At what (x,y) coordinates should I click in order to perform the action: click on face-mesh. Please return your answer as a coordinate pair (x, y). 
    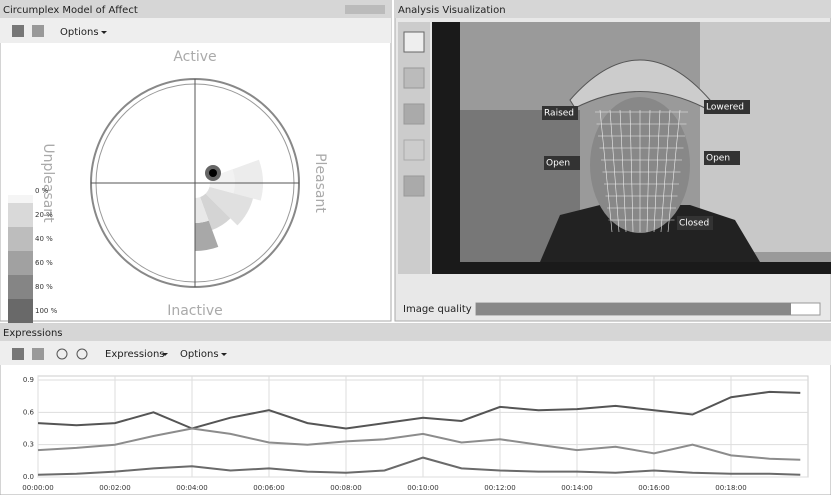
    Looking at the image, I should click on (641, 171).